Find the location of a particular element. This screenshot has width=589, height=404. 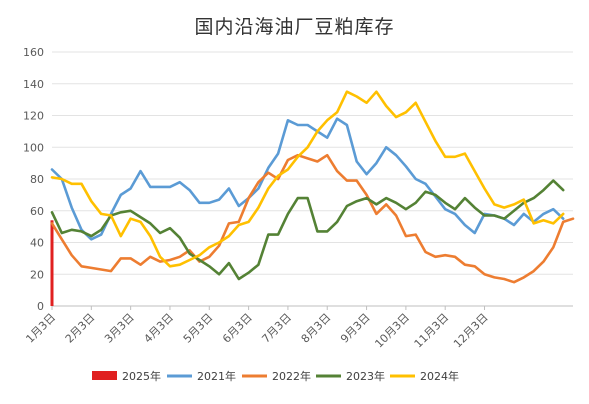

x-tick-label: 12月3日 is located at coordinates (471, 331).